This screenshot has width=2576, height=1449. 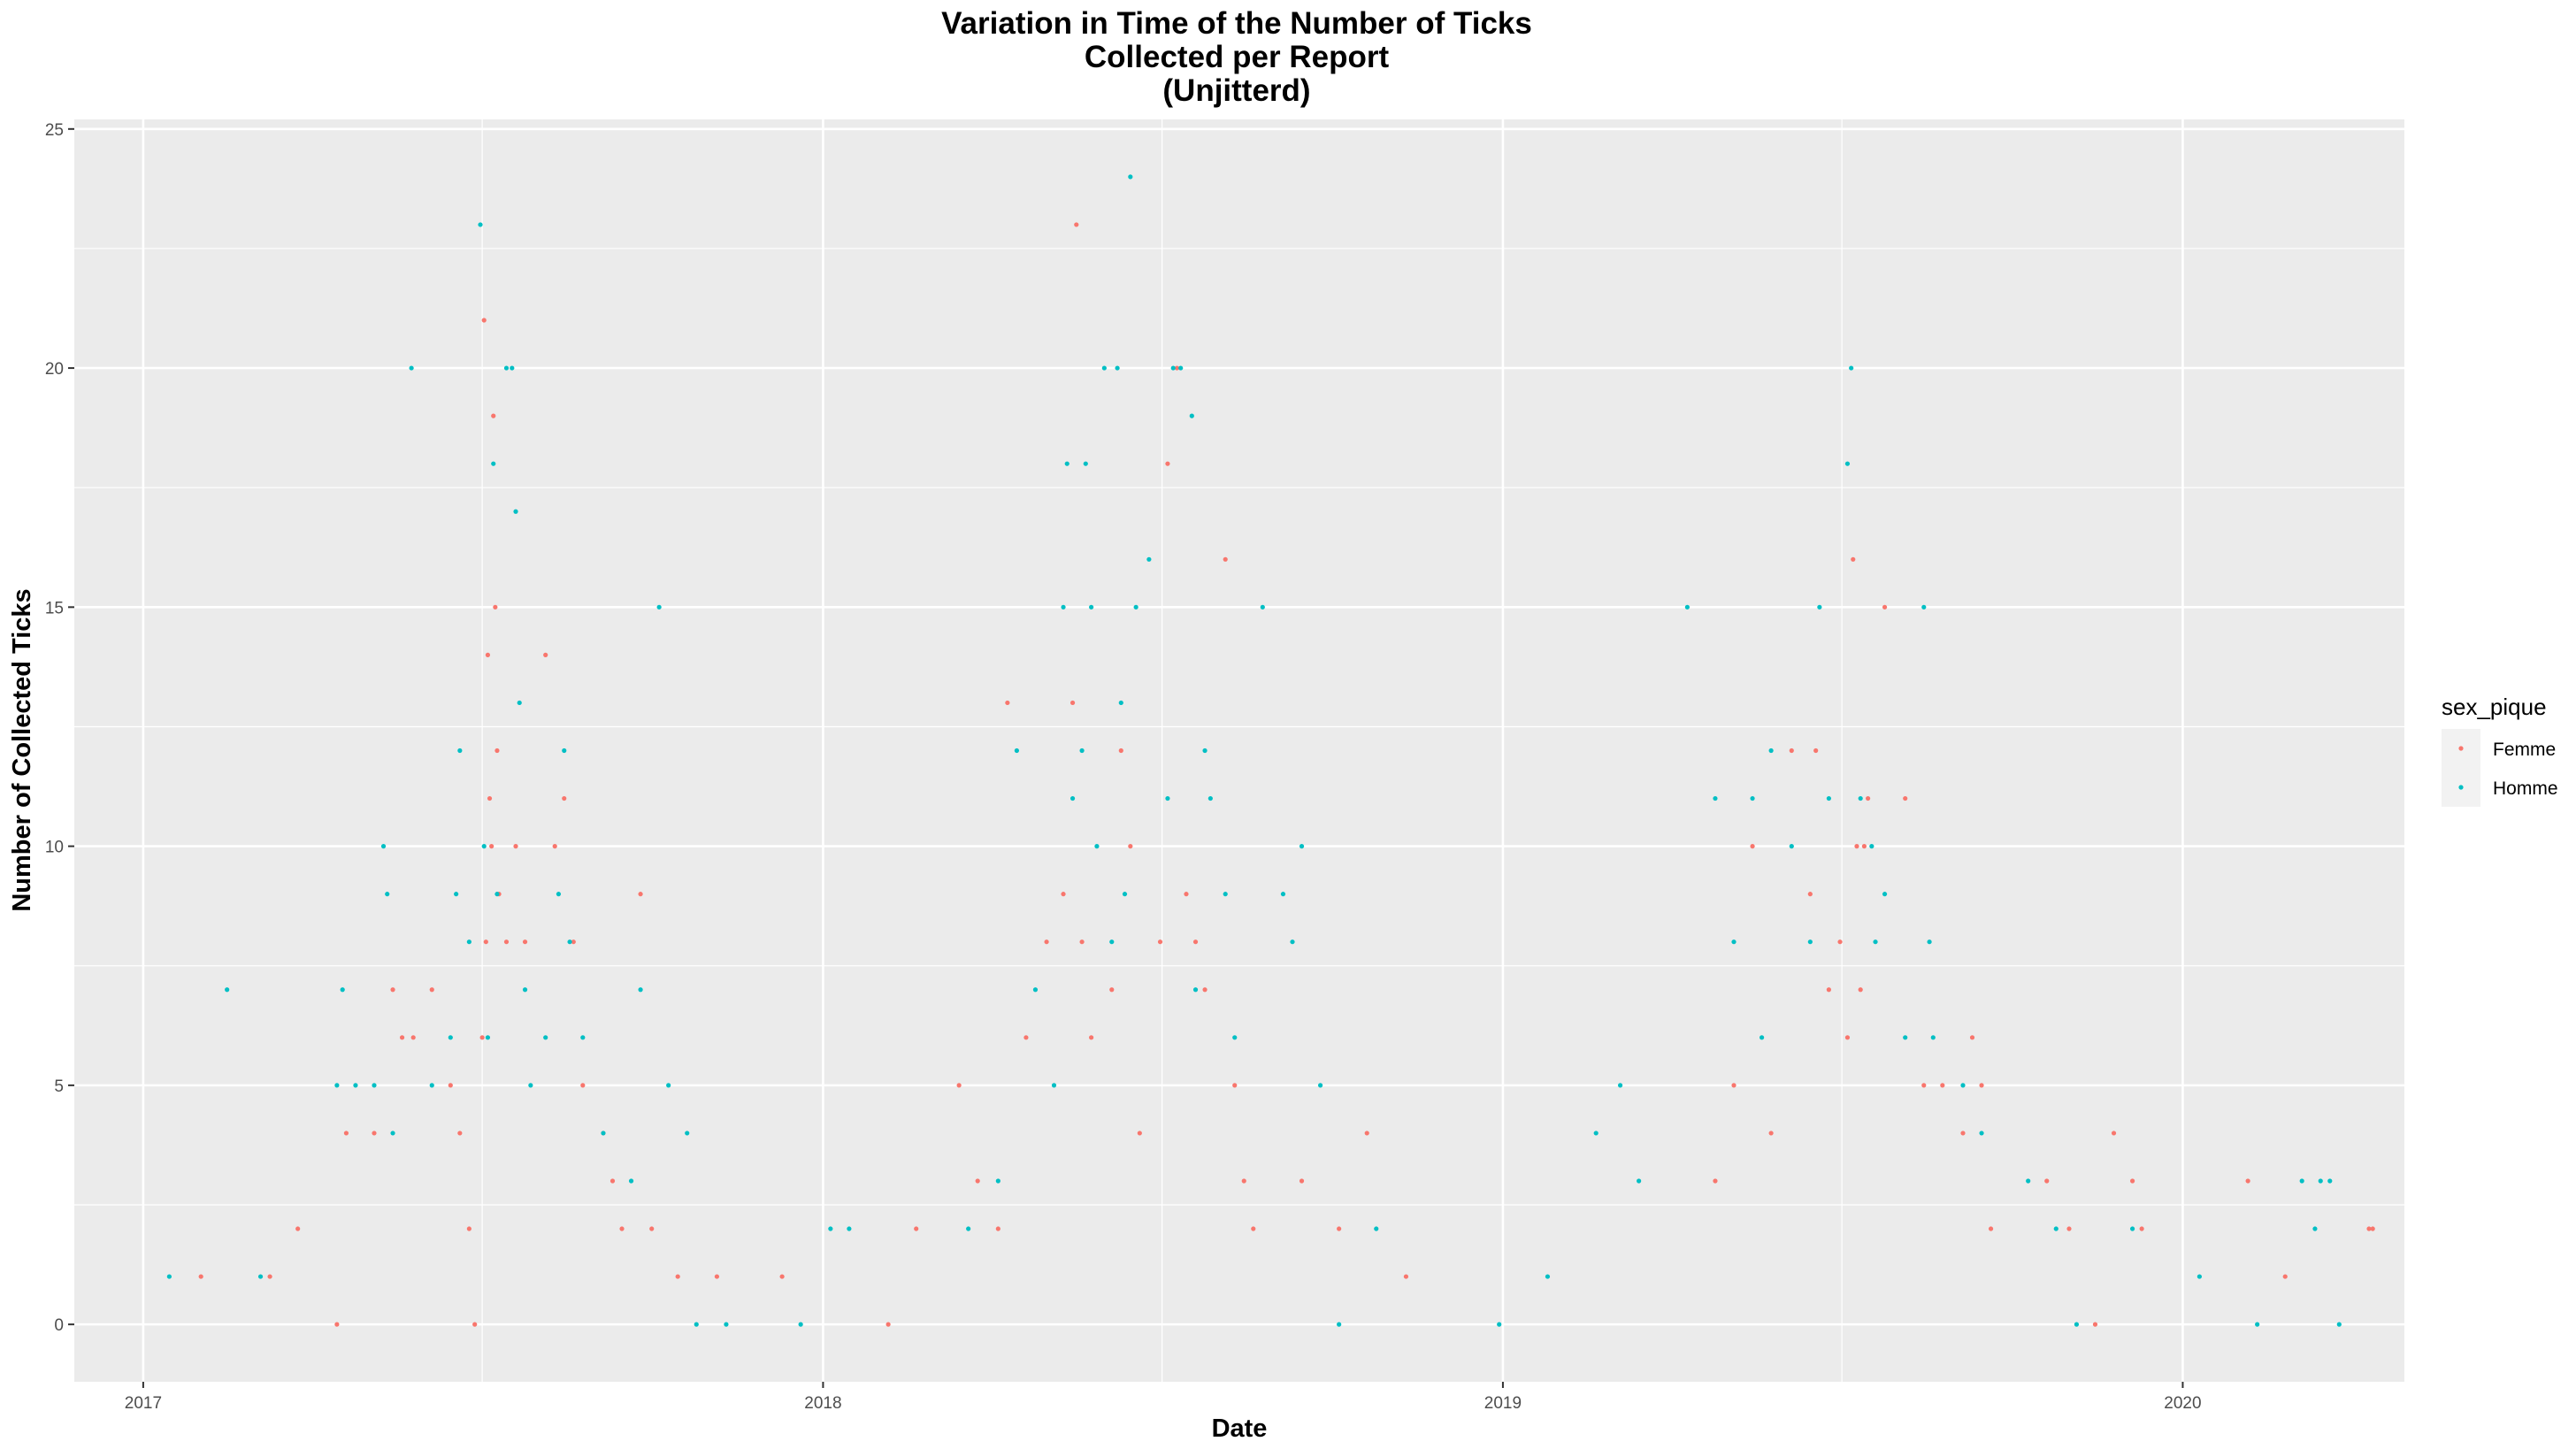 I want to click on y-tick-label: 5, so click(x=59, y=1086).